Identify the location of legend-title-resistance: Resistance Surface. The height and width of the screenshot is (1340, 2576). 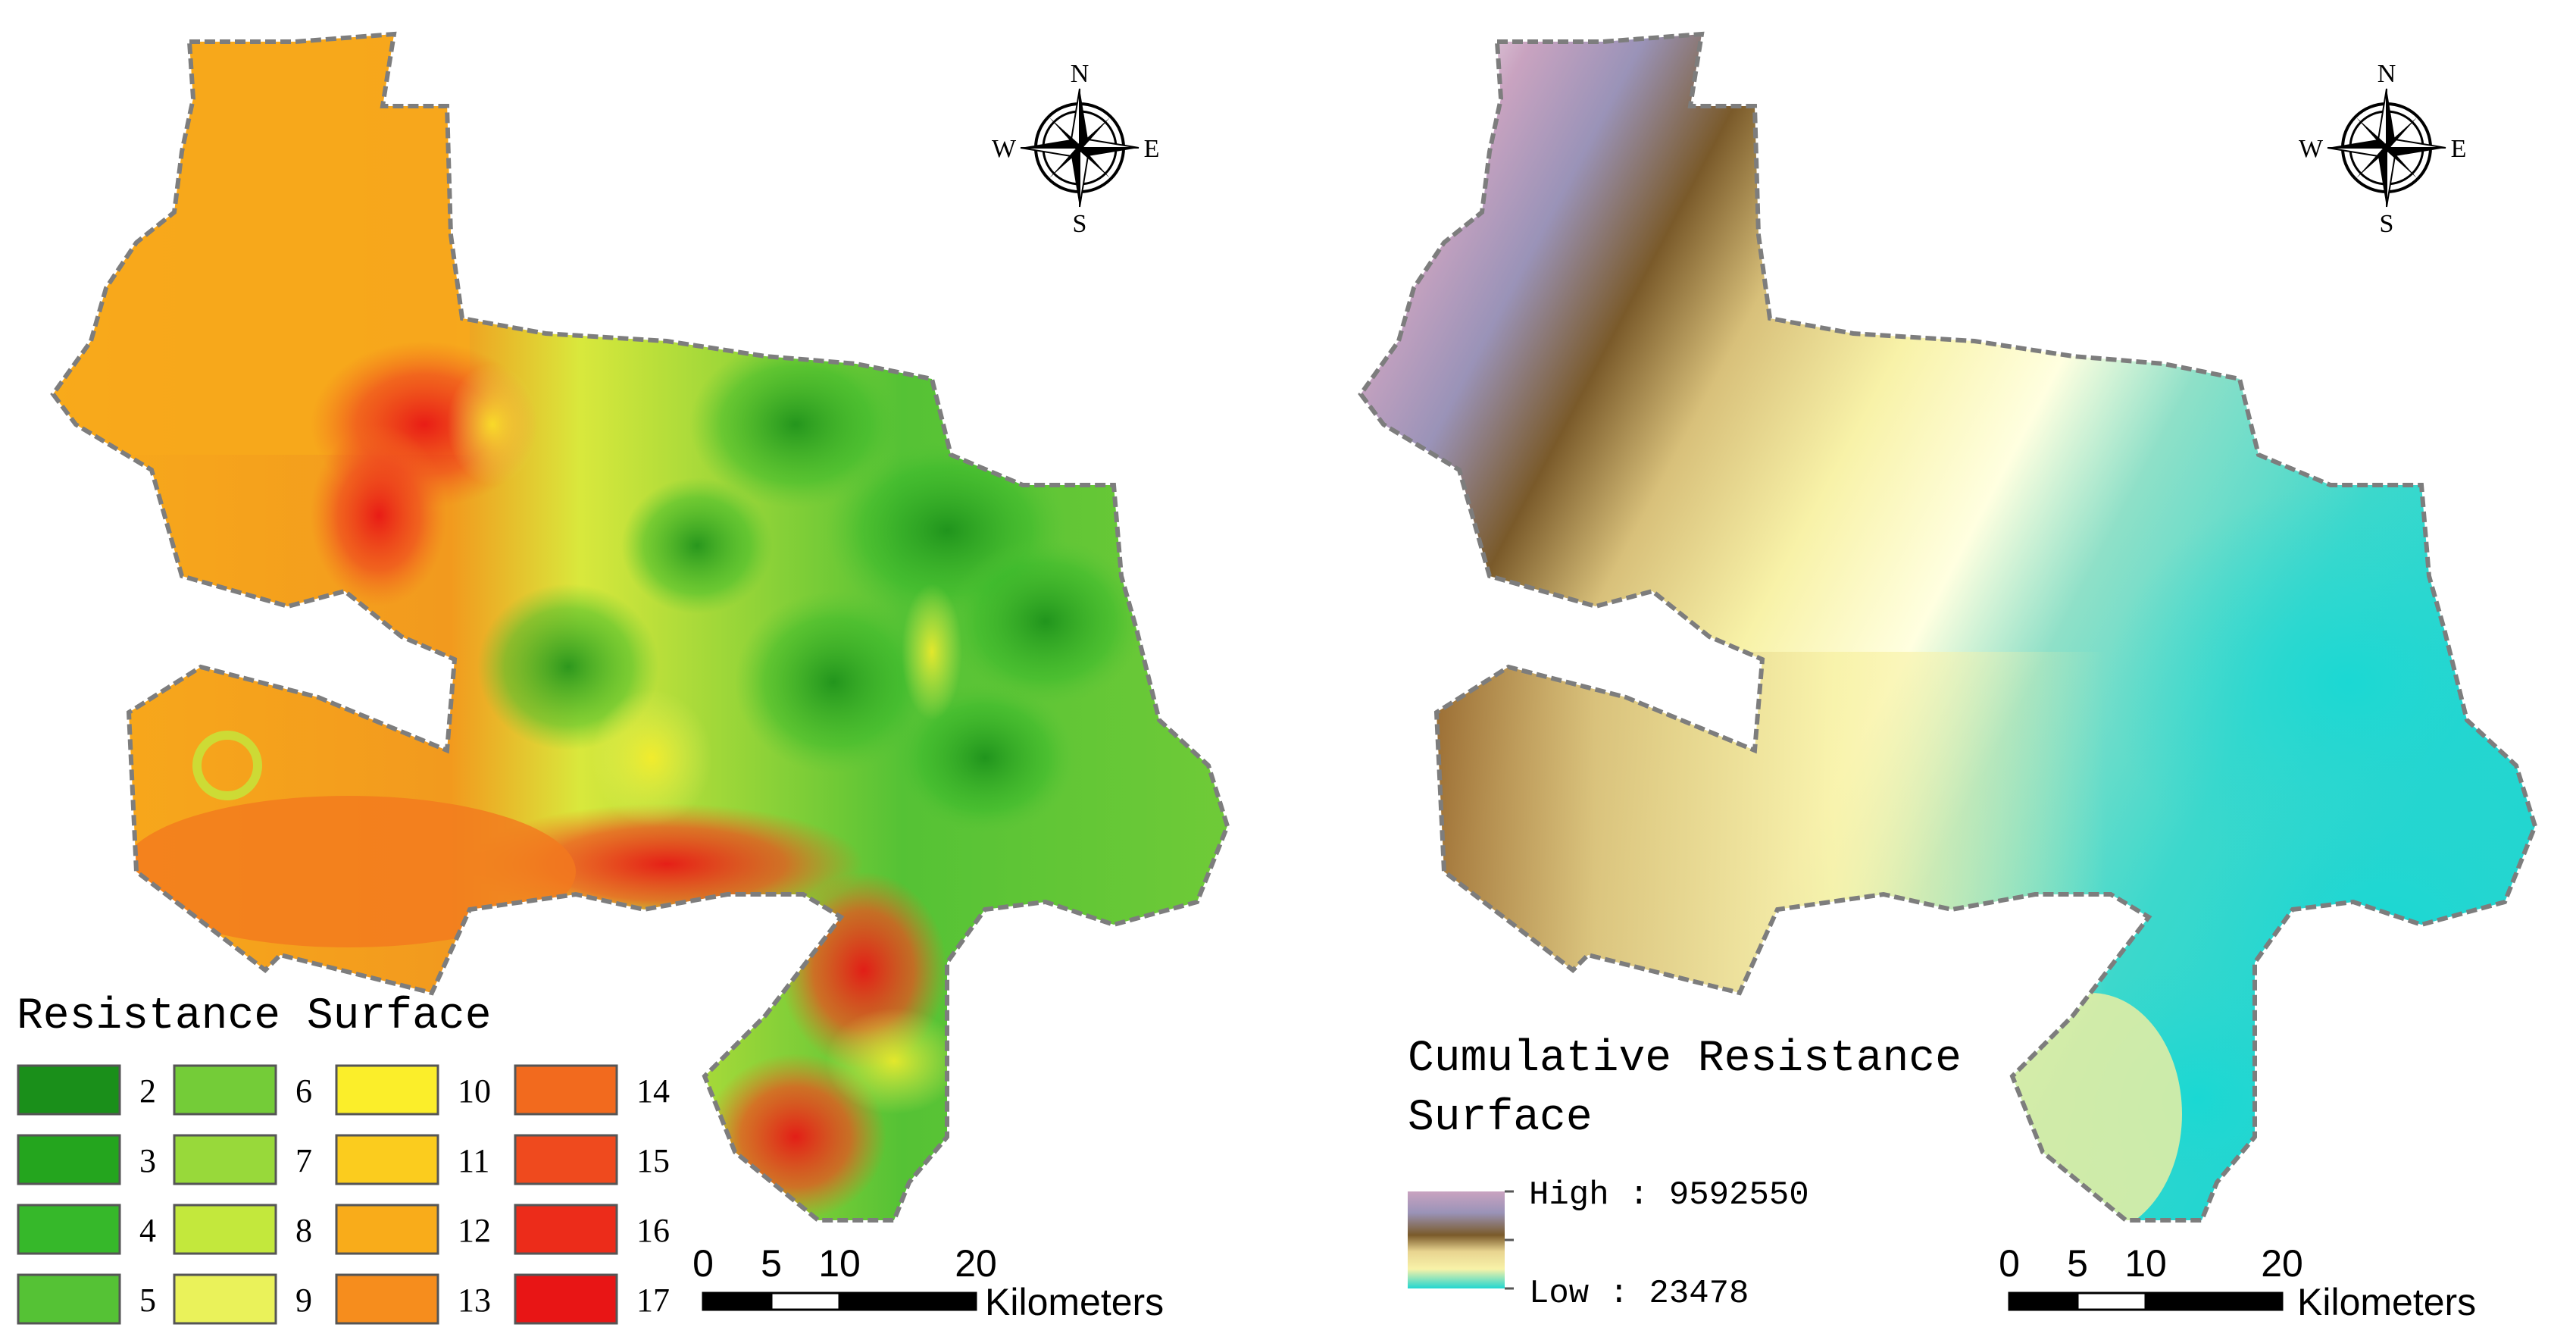
(254, 1017).